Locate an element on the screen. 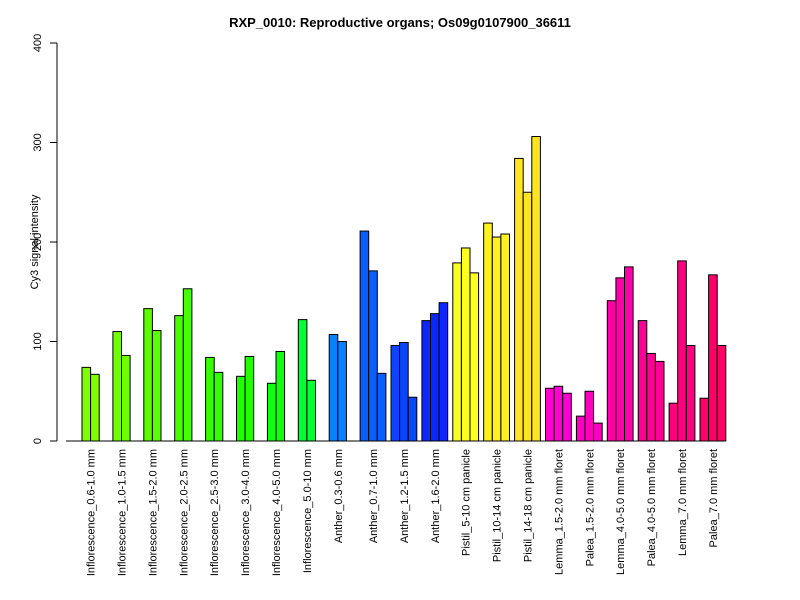  y-tick-label: 300 is located at coordinates (38, 142).